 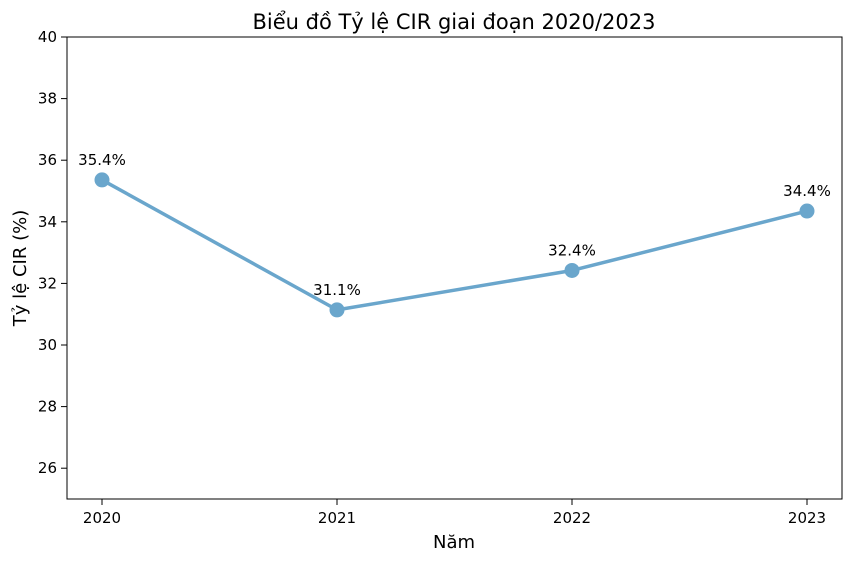 What do you see at coordinates (47, 345) in the screenshot?
I see `y-tick-label: 30` at bounding box center [47, 345].